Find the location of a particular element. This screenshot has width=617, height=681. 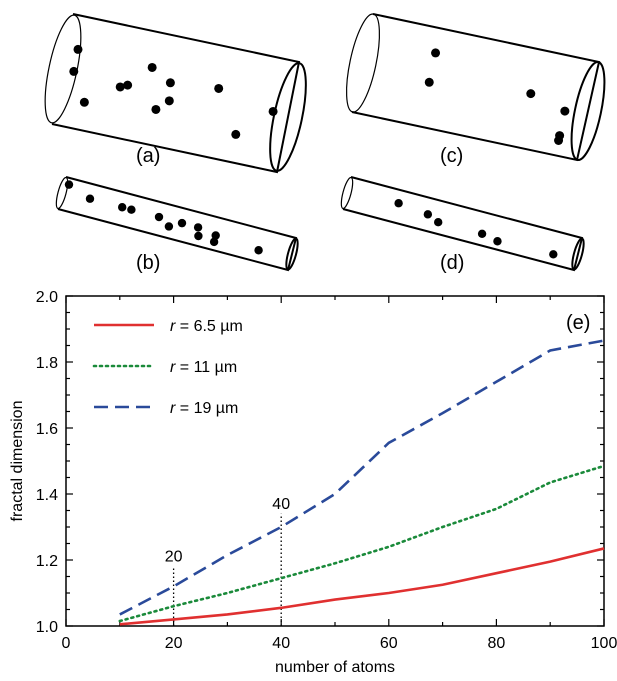

y-tick-label: 1.0 is located at coordinates (47, 627).